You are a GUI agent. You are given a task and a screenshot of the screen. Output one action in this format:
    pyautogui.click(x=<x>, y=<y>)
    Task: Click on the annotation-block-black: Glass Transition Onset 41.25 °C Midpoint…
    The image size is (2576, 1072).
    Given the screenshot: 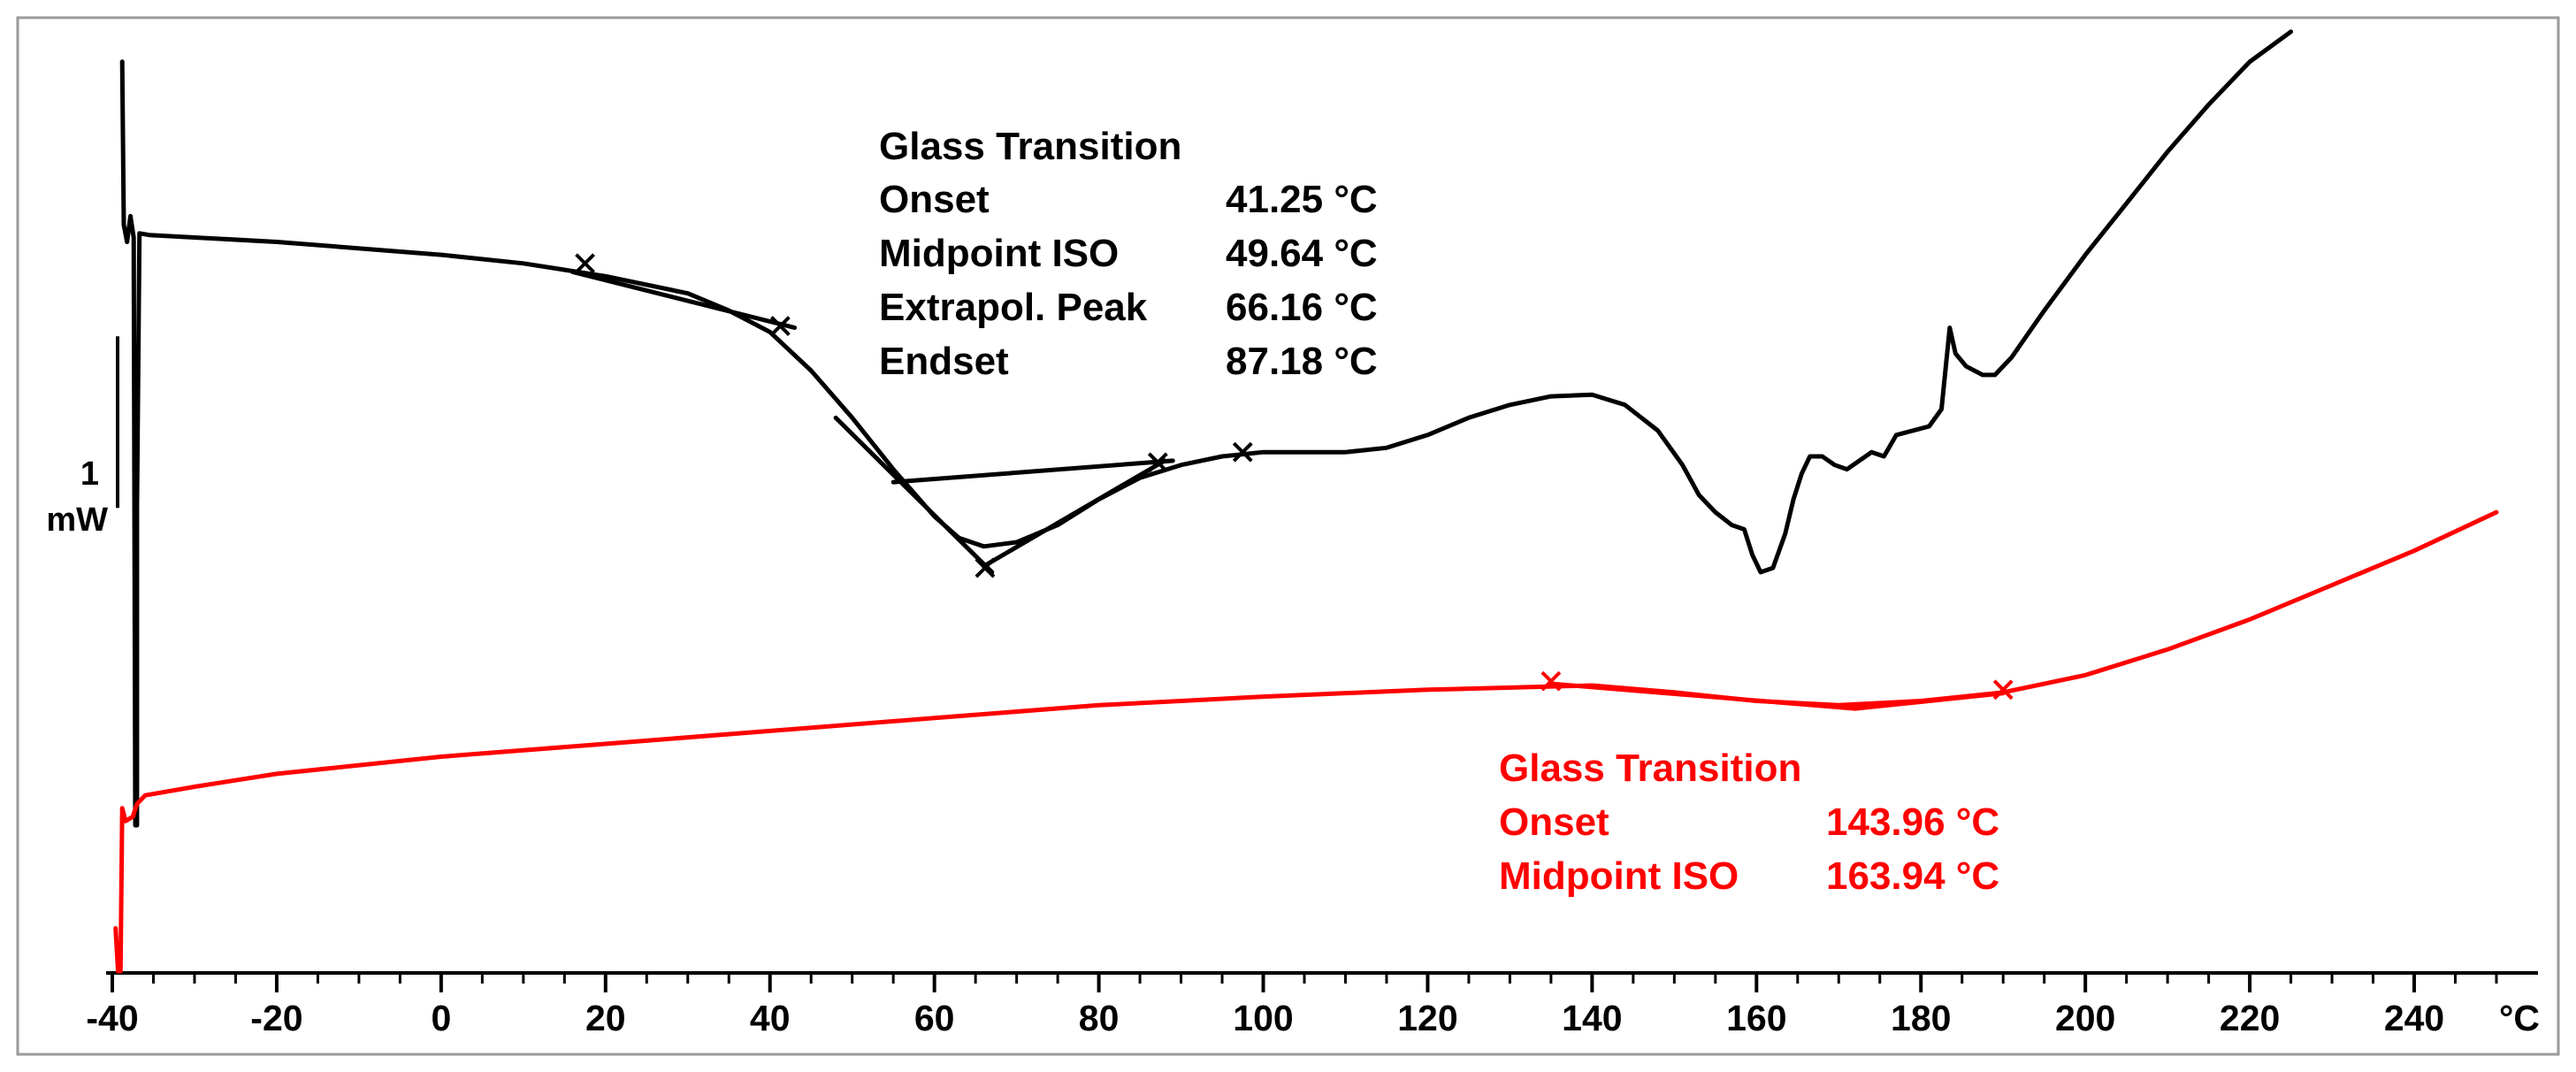 What is the action you would take?
    pyautogui.click(x=1129, y=254)
    